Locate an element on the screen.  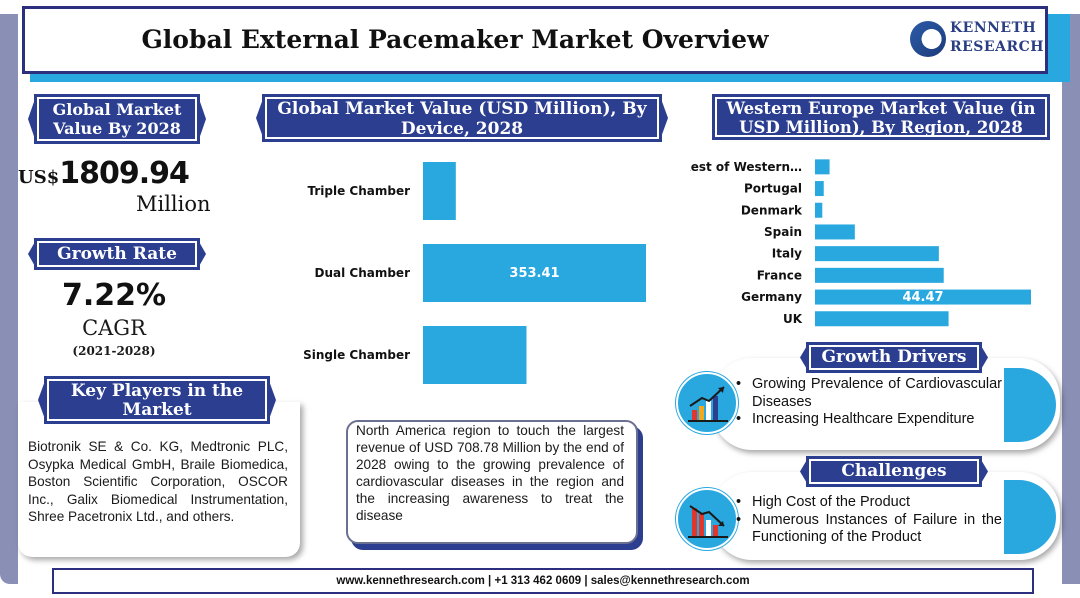
category-label: France is located at coordinates (779, 275).